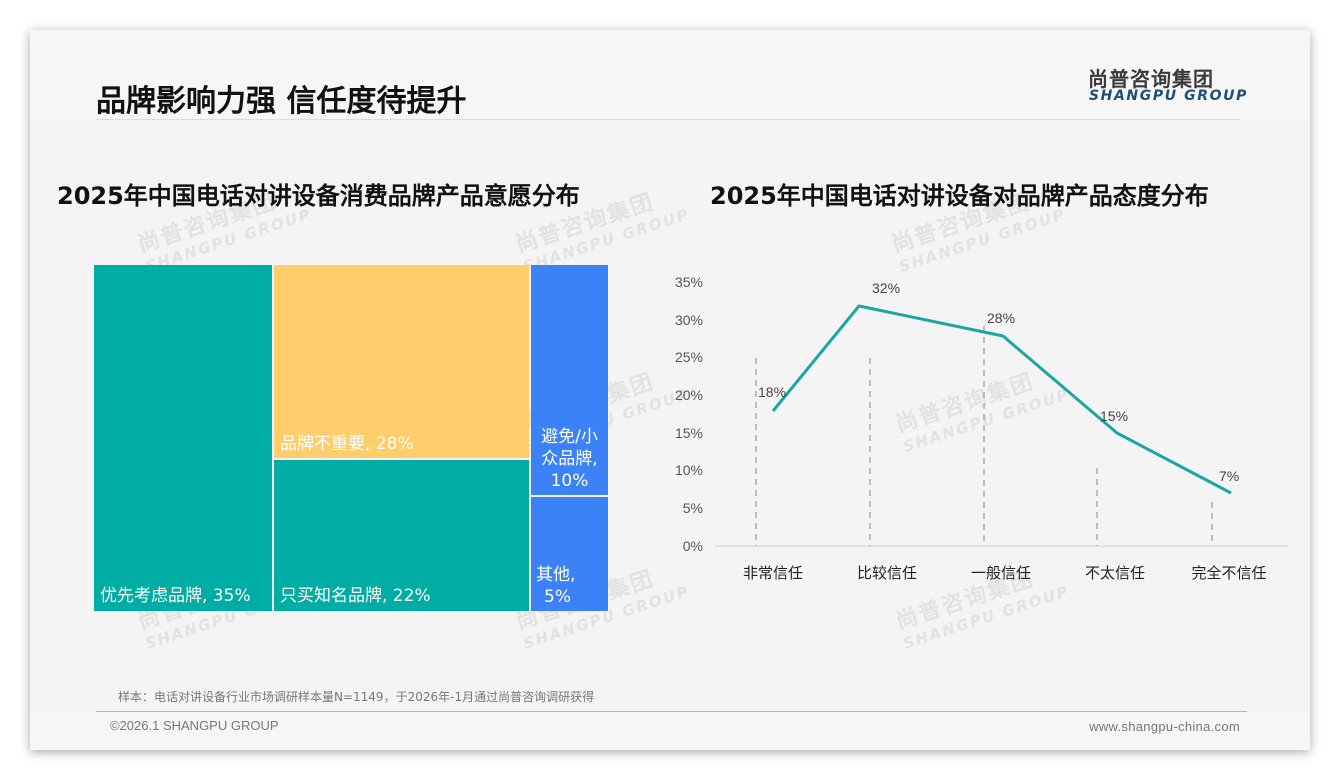 Image resolution: width=1340 pixels, height=780 pixels. What do you see at coordinates (175, 596) in the screenshot?
I see `tile-label: 优先考虑品牌, 35%` at bounding box center [175, 596].